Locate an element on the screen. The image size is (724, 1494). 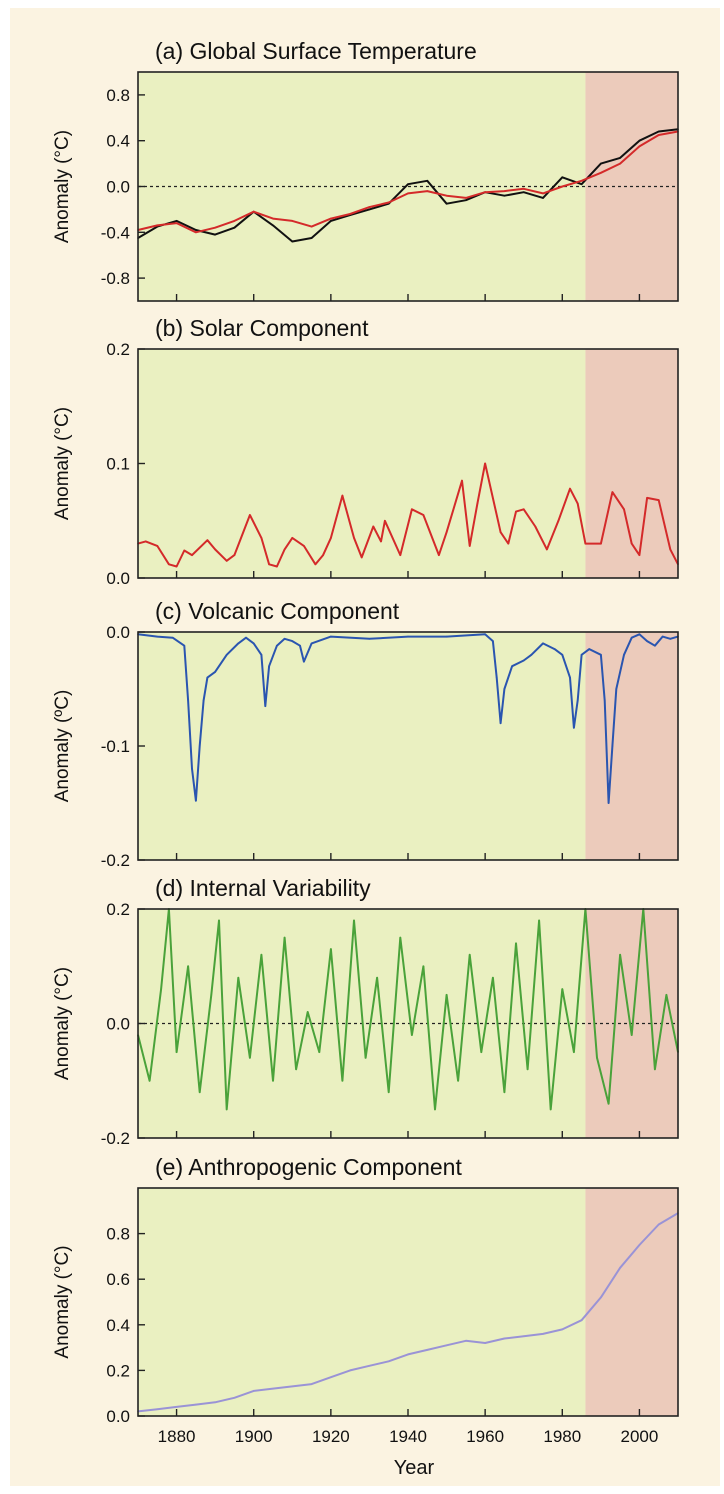
panel-3-ytick-label-1: 0.0 is located at coordinates (118, 1024).